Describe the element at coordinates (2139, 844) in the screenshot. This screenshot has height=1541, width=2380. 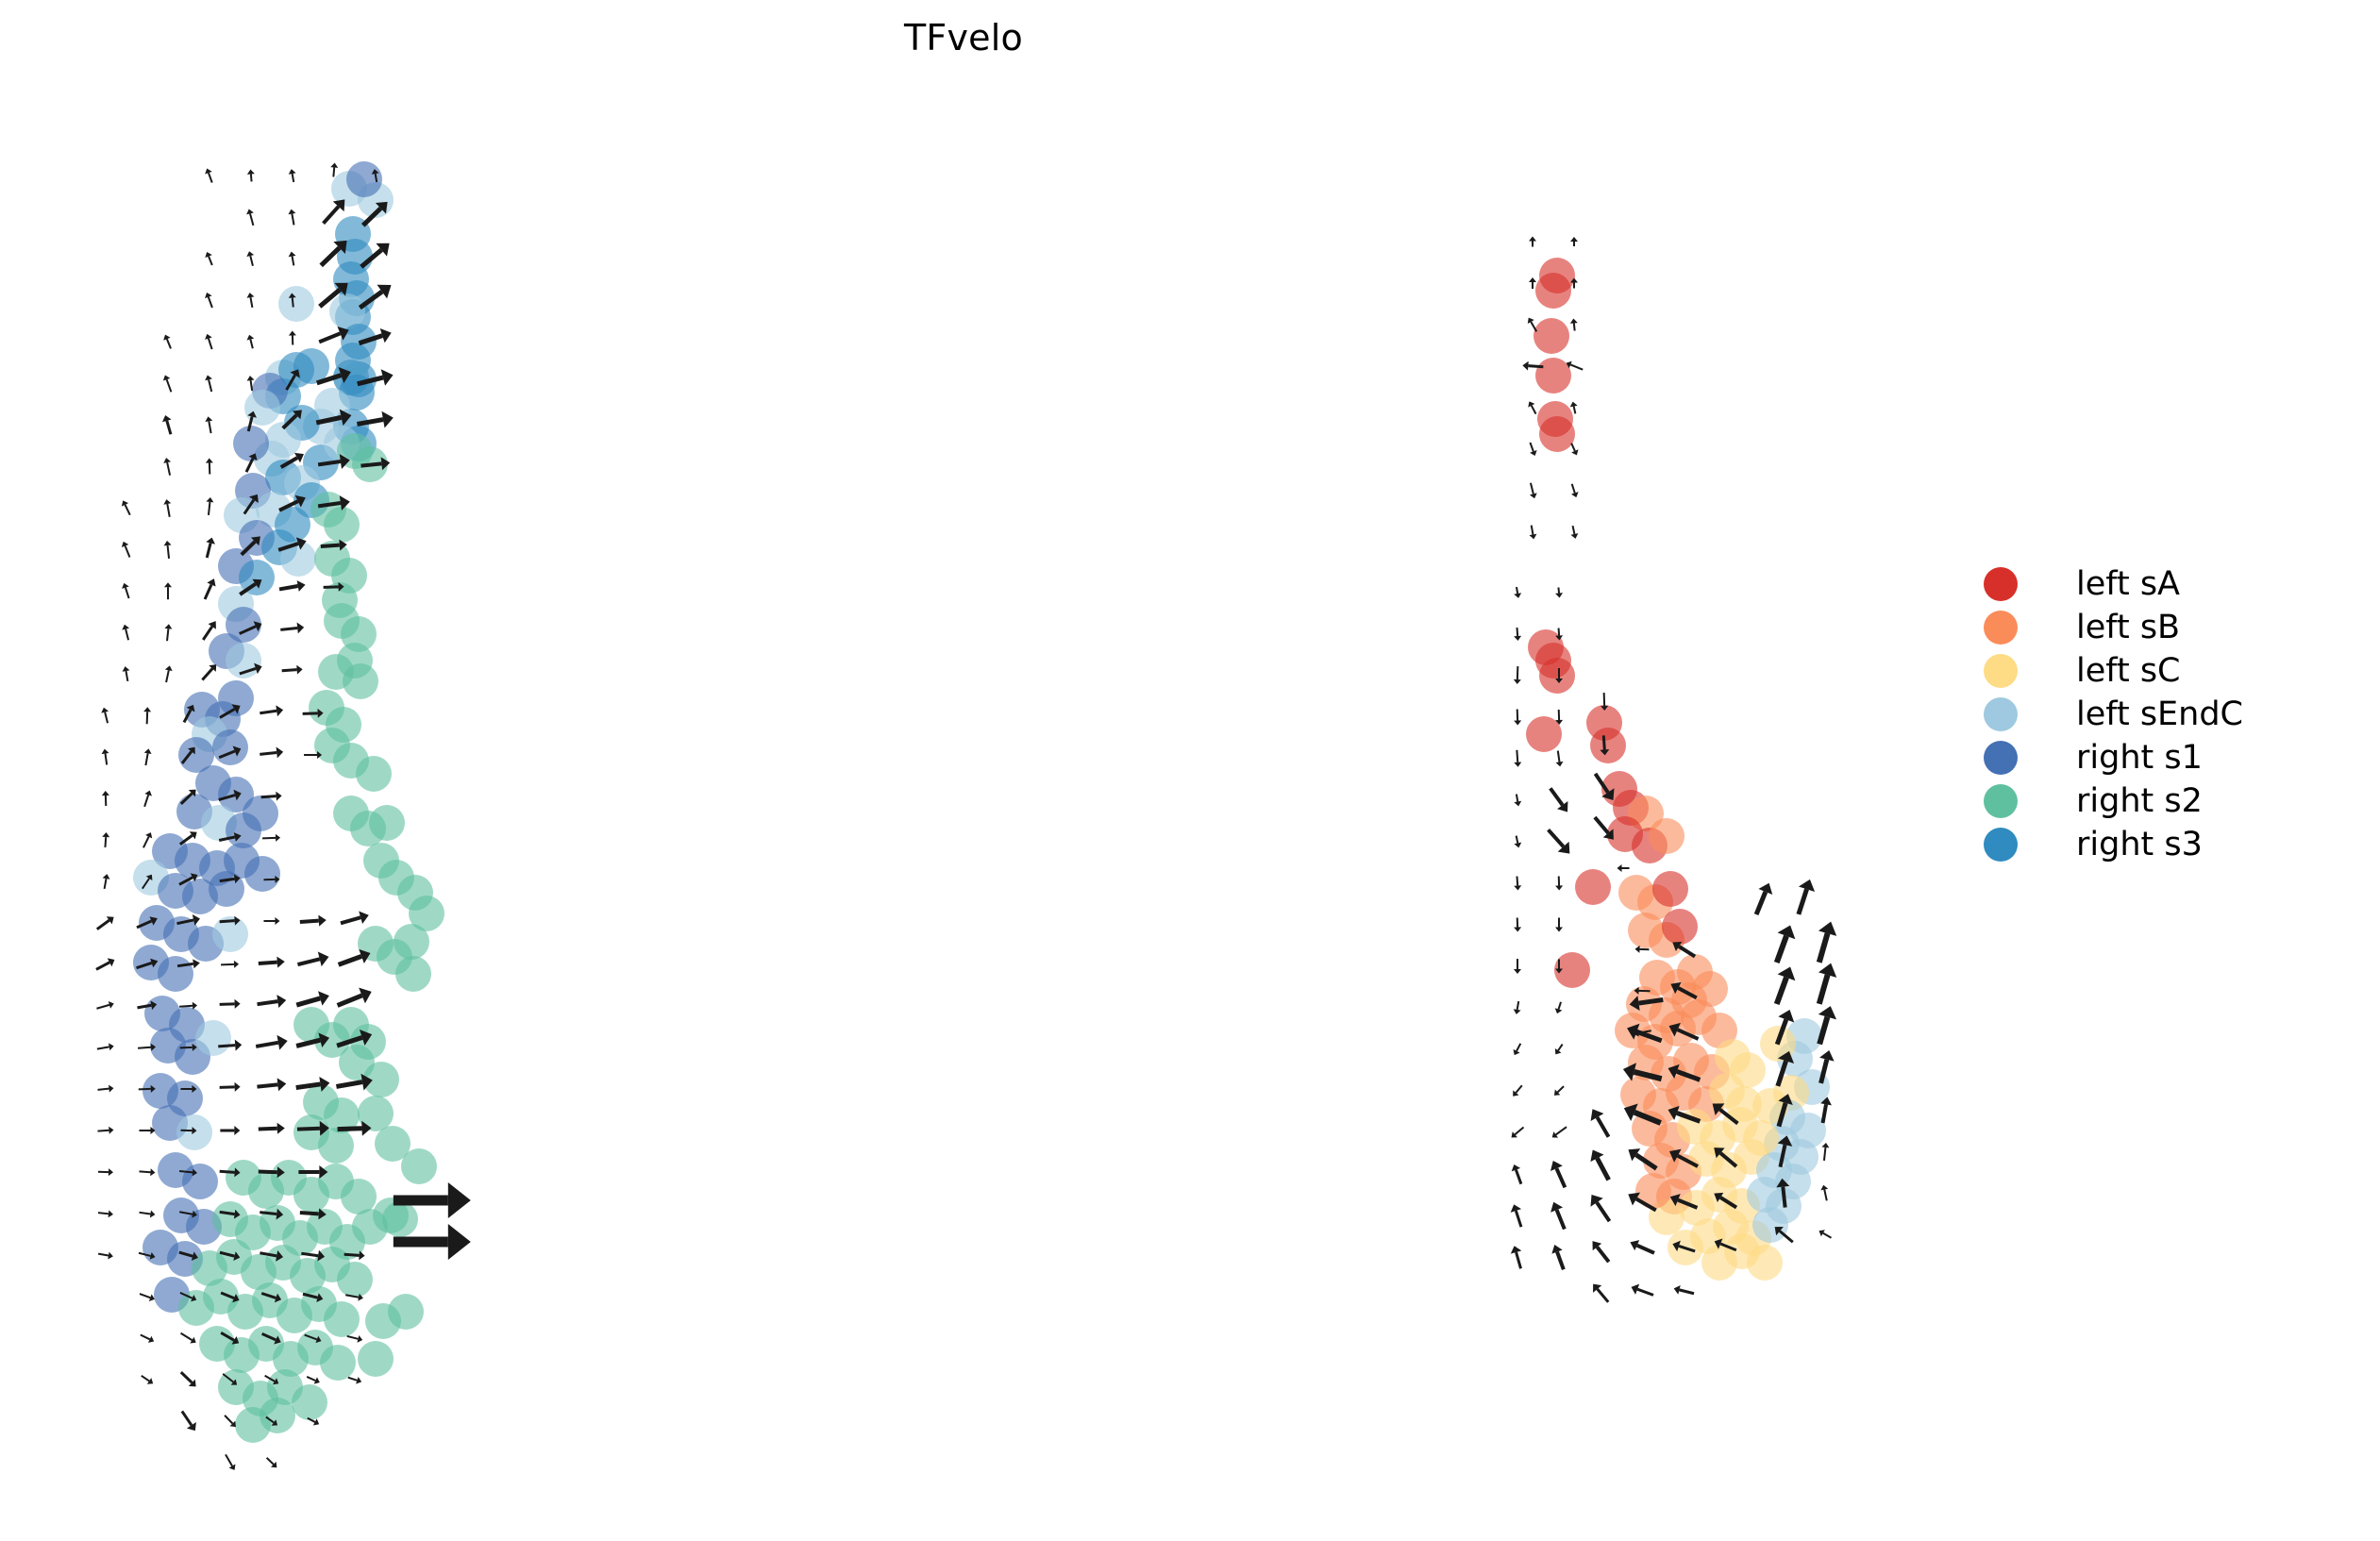
I see `legend-item-label: right s3` at that location.